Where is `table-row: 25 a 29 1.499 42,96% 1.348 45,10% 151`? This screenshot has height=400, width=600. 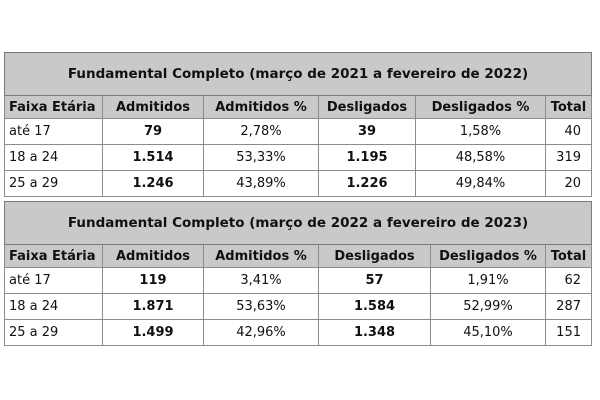
table-row: 25 a 29 1.499 42,96% 1.348 45,10% 151 is located at coordinates (298, 332).